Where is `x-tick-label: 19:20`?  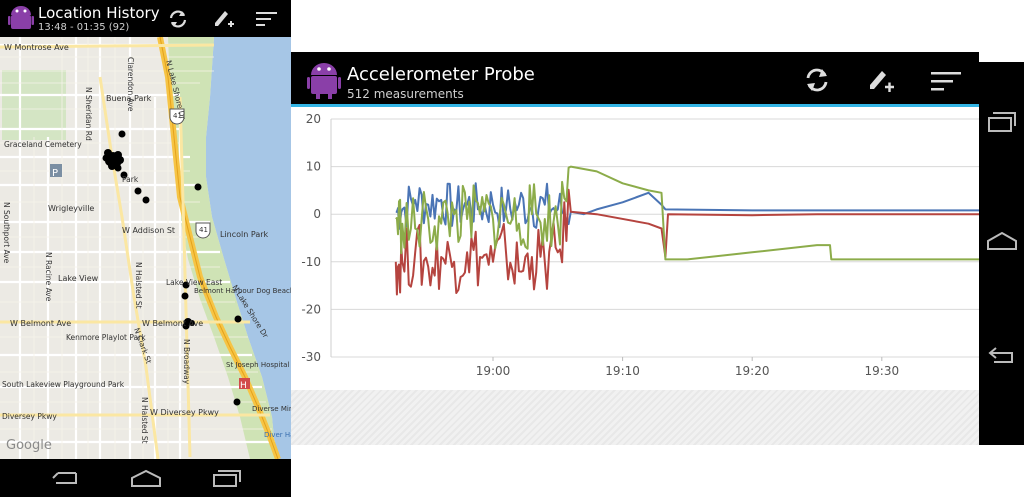 x-tick-label: 19:20 is located at coordinates (752, 371).